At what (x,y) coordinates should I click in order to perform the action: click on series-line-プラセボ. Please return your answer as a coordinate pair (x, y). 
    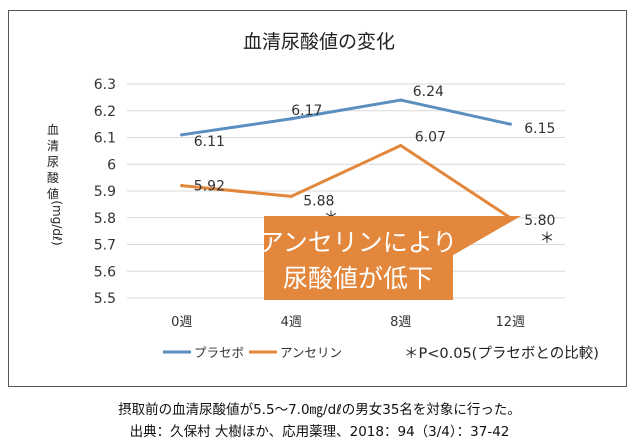
    Looking at the image, I should click on (346, 117).